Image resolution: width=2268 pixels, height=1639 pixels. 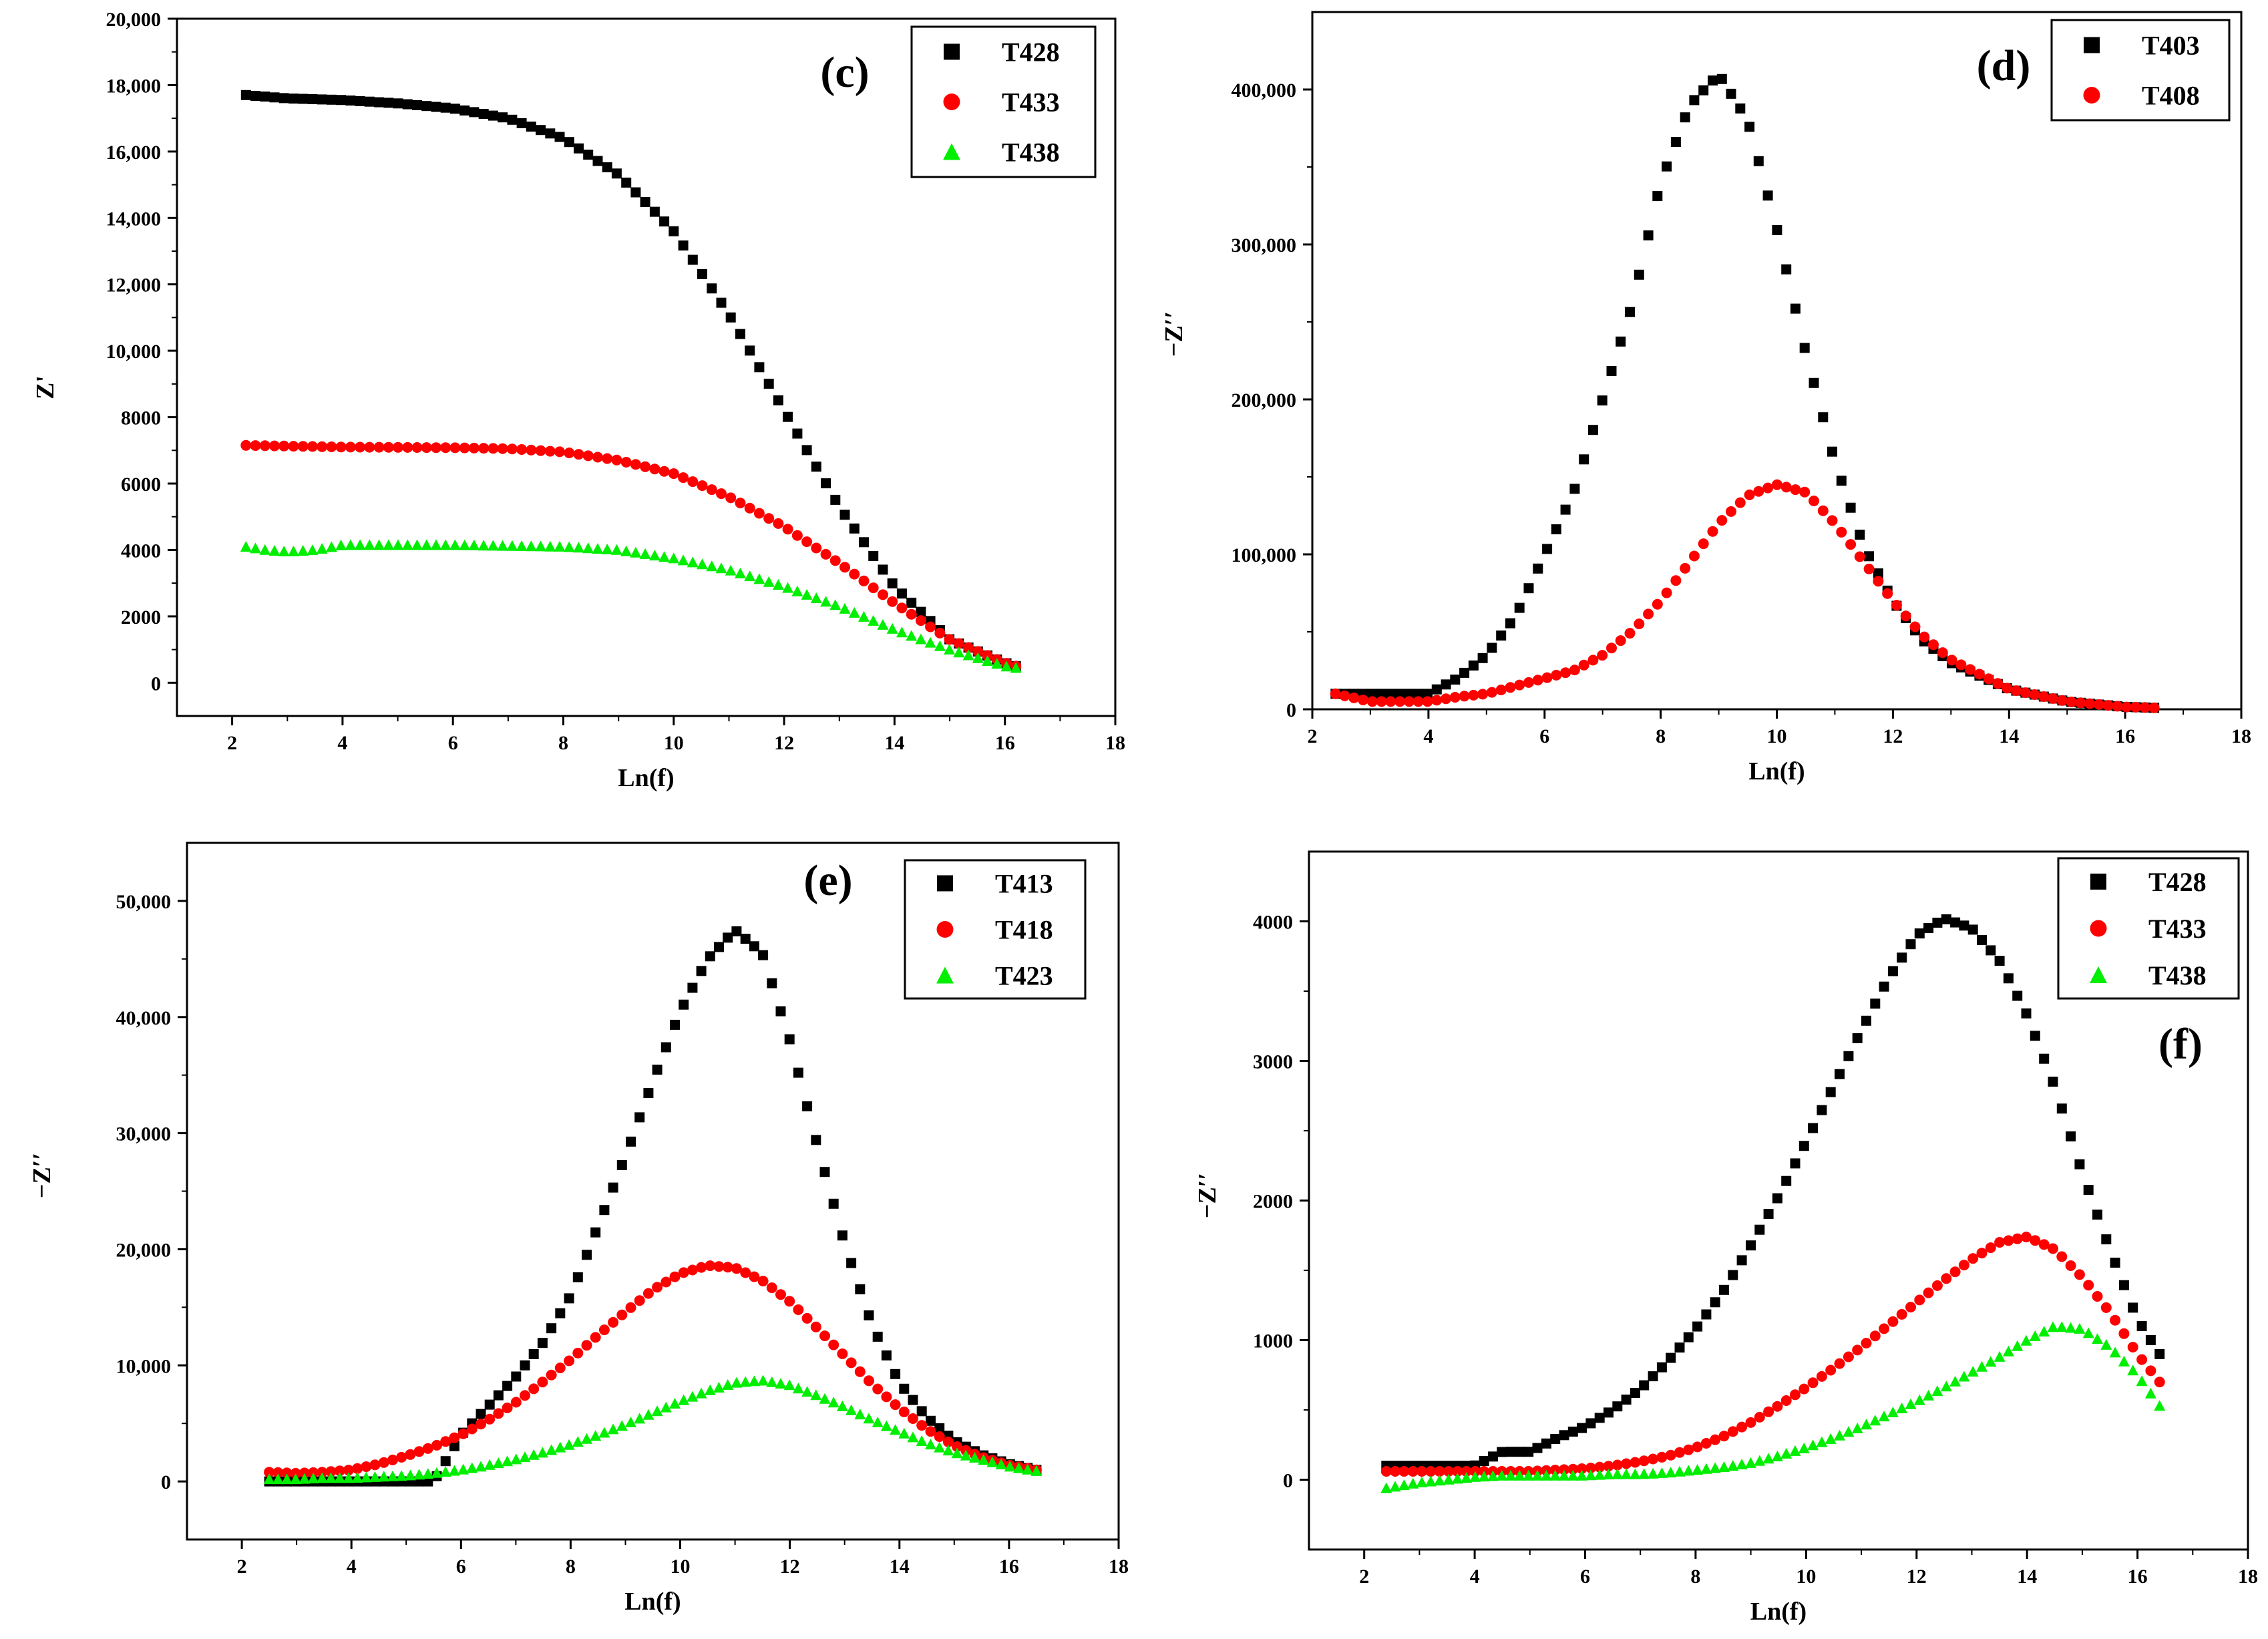 What do you see at coordinates (674, 743) in the screenshot?
I see `x-tick-label: 10` at bounding box center [674, 743].